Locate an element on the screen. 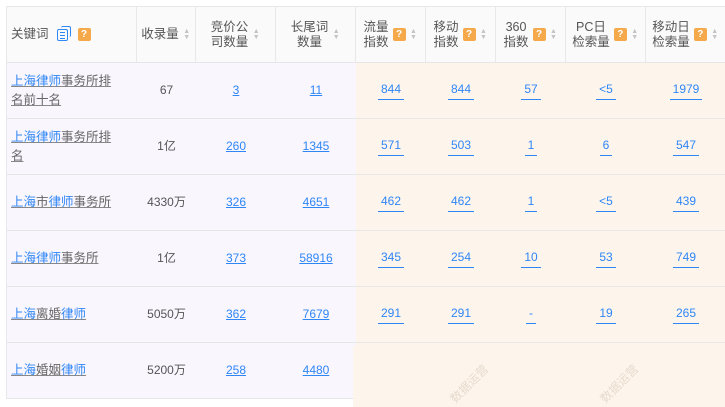 The height and width of the screenshot is (407, 725). keyword-link: 上海离婚律师 is located at coordinates (49, 314).